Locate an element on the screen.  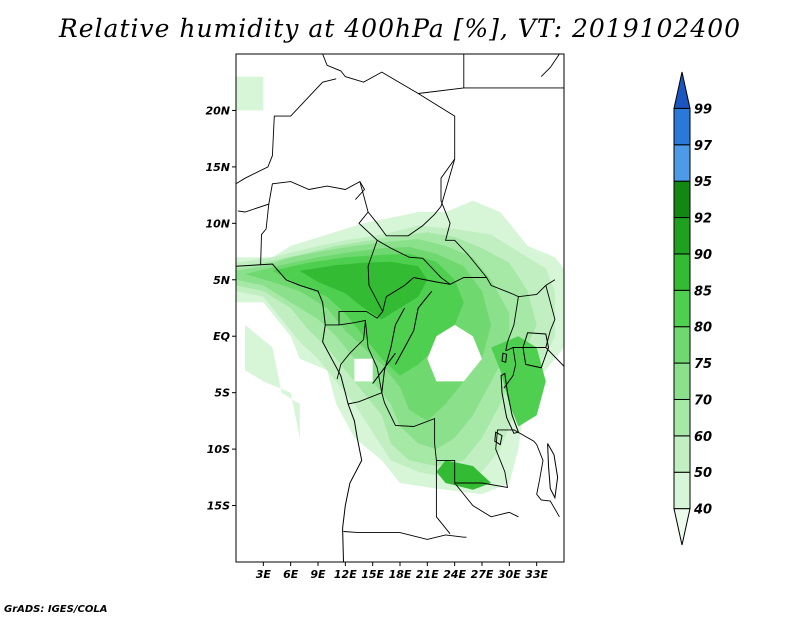
colorbar-label: 50 is located at coordinates (703, 473).